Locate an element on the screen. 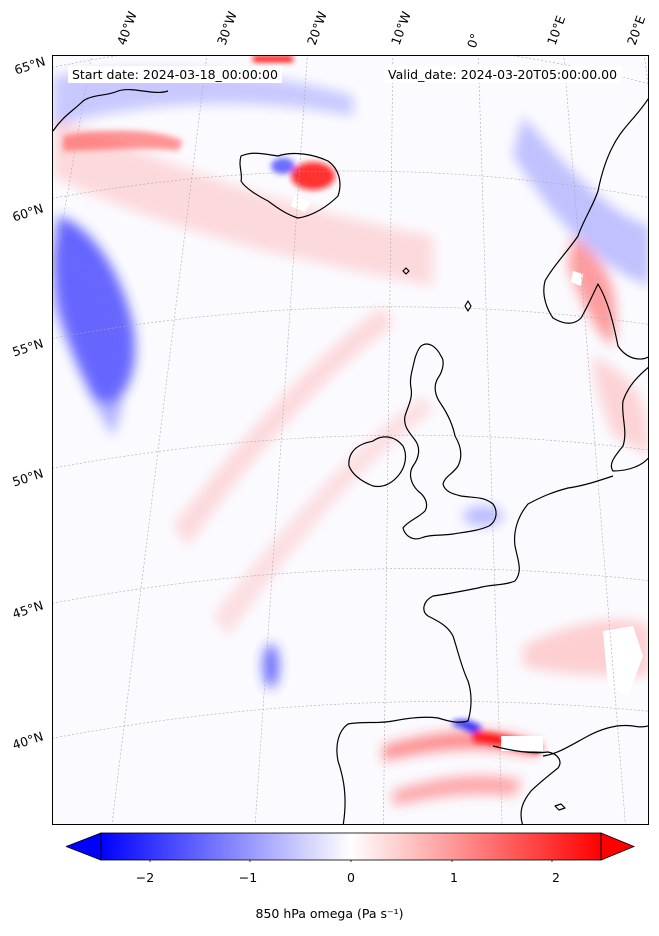  faroe-islands is located at coordinates (406, 271).